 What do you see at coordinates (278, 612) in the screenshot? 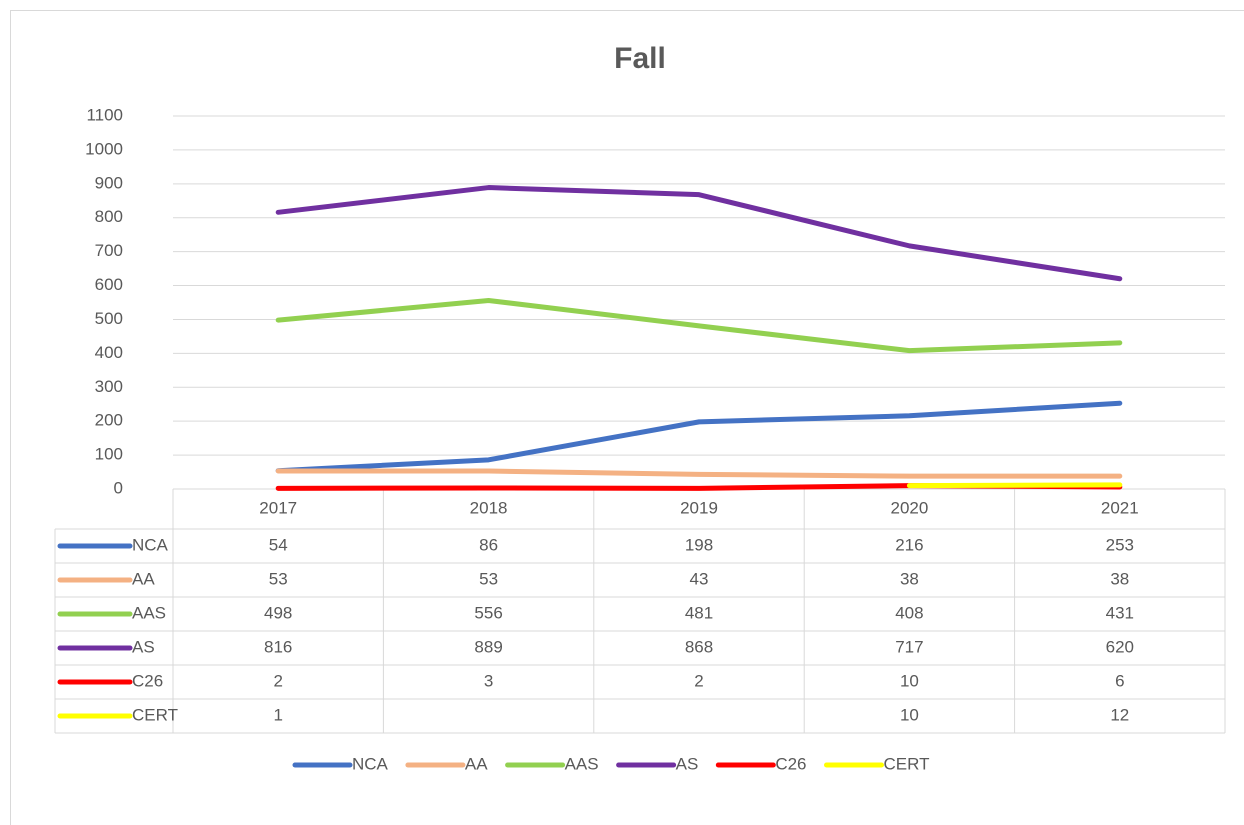
I see `table-value: 498` at bounding box center [278, 612].